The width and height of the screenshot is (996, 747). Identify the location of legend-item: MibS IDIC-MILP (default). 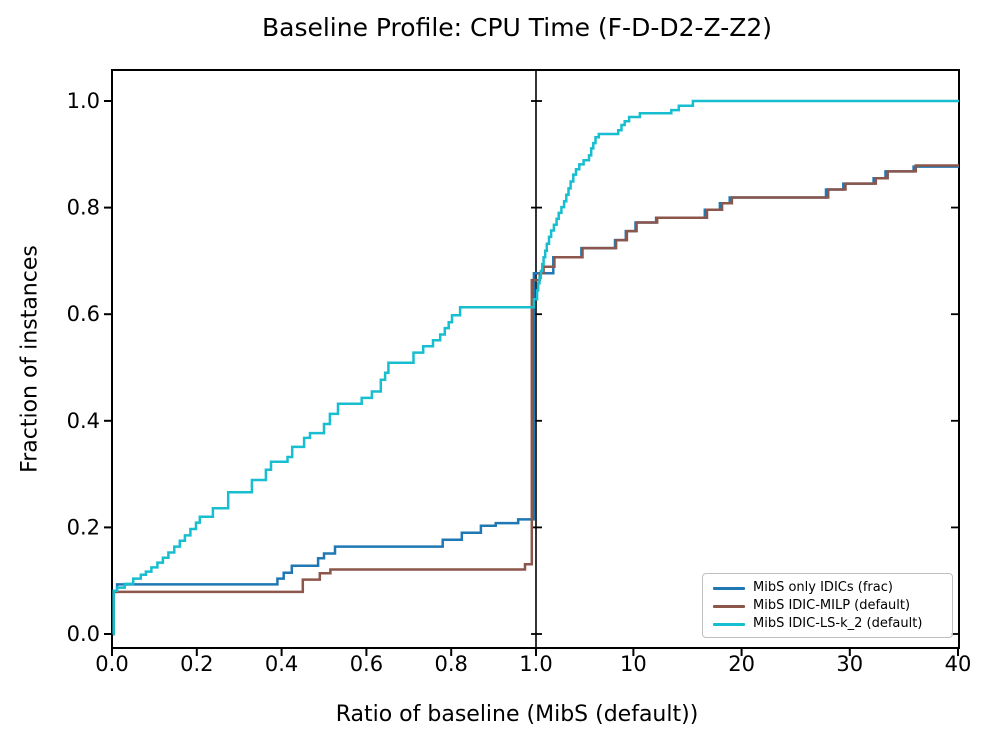
(828, 606).